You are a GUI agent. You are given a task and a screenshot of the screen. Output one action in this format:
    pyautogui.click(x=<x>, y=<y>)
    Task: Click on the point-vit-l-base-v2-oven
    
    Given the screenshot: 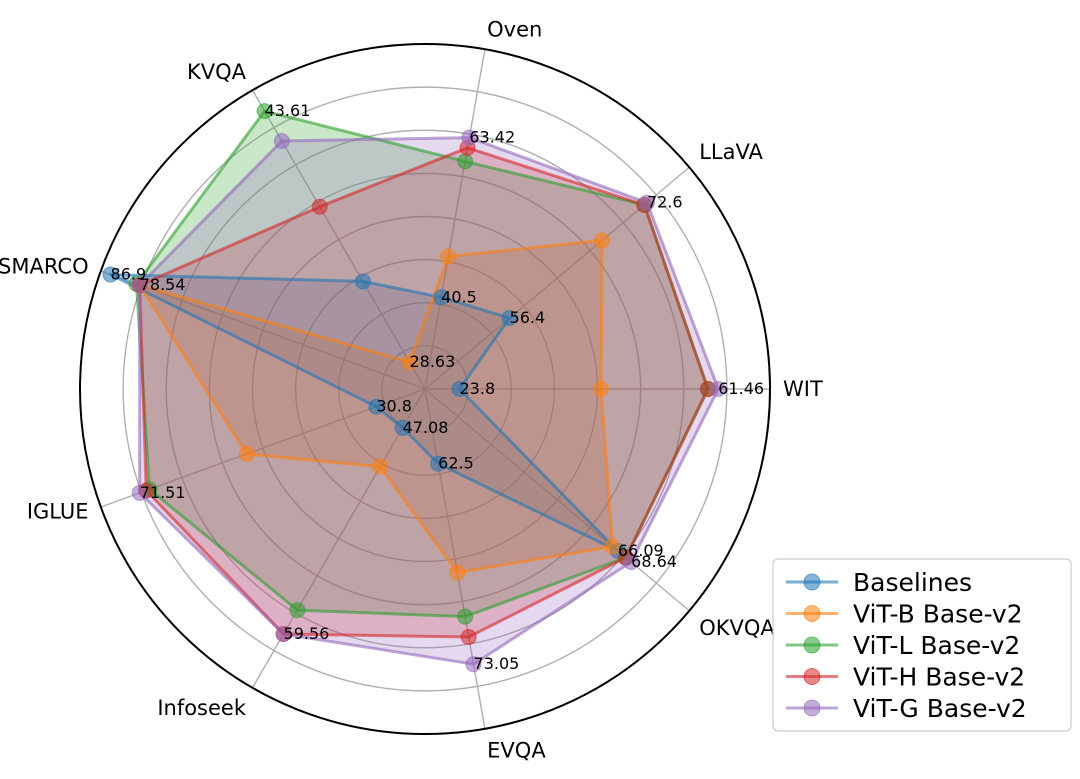 What is the action you would take?
    pyautogui.click(x=465, y=161)
    